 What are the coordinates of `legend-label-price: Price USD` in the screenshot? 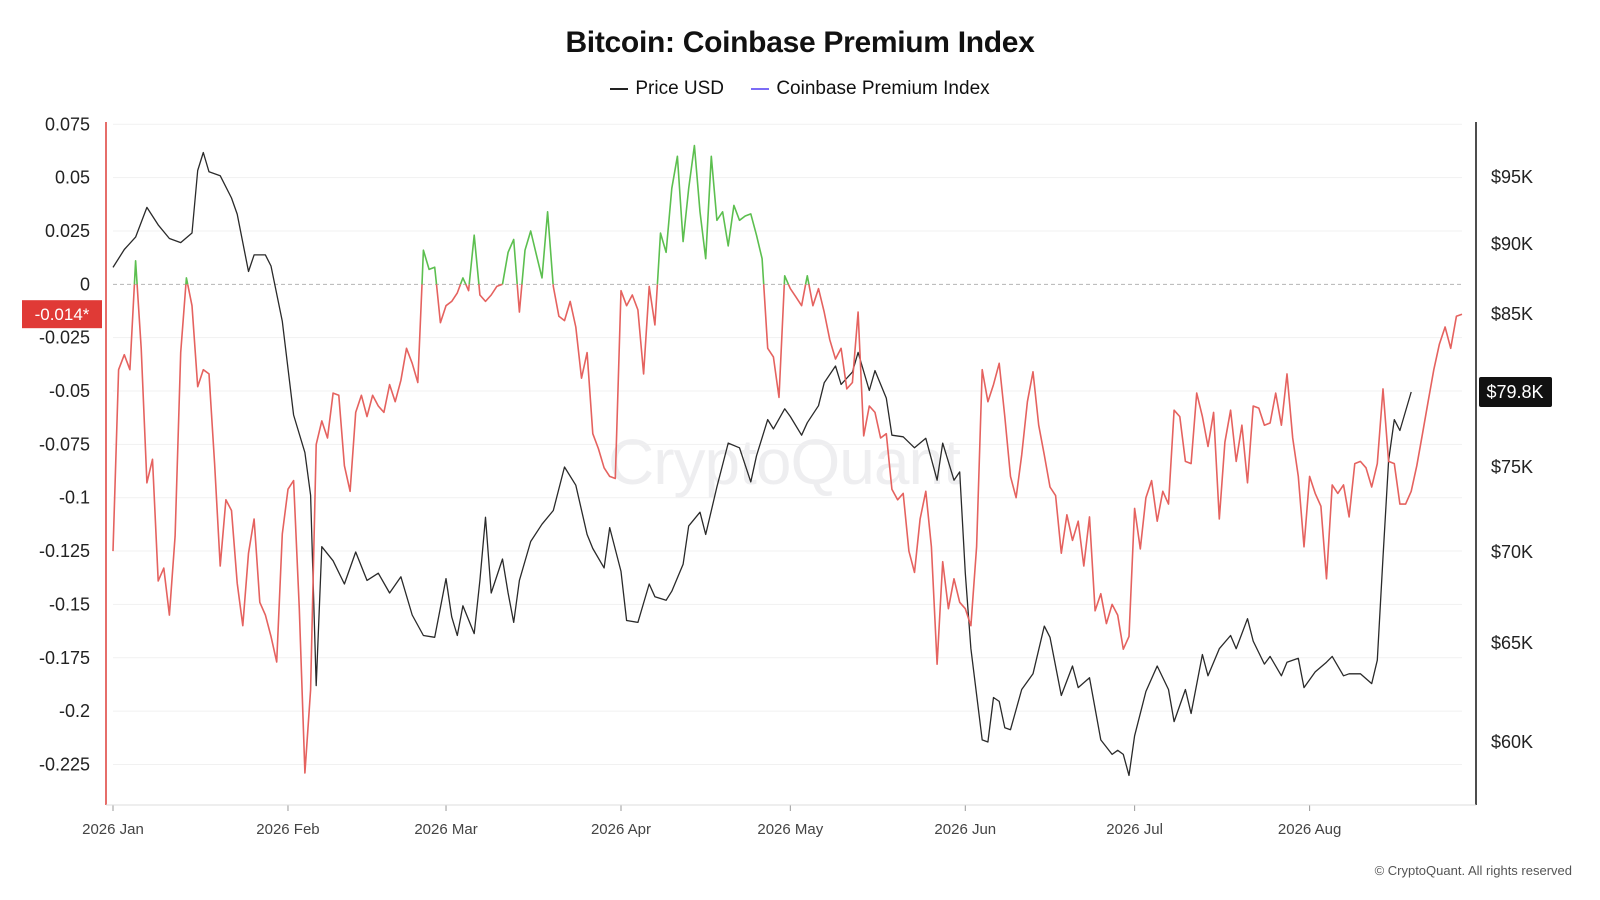 It's located at (680, 88).